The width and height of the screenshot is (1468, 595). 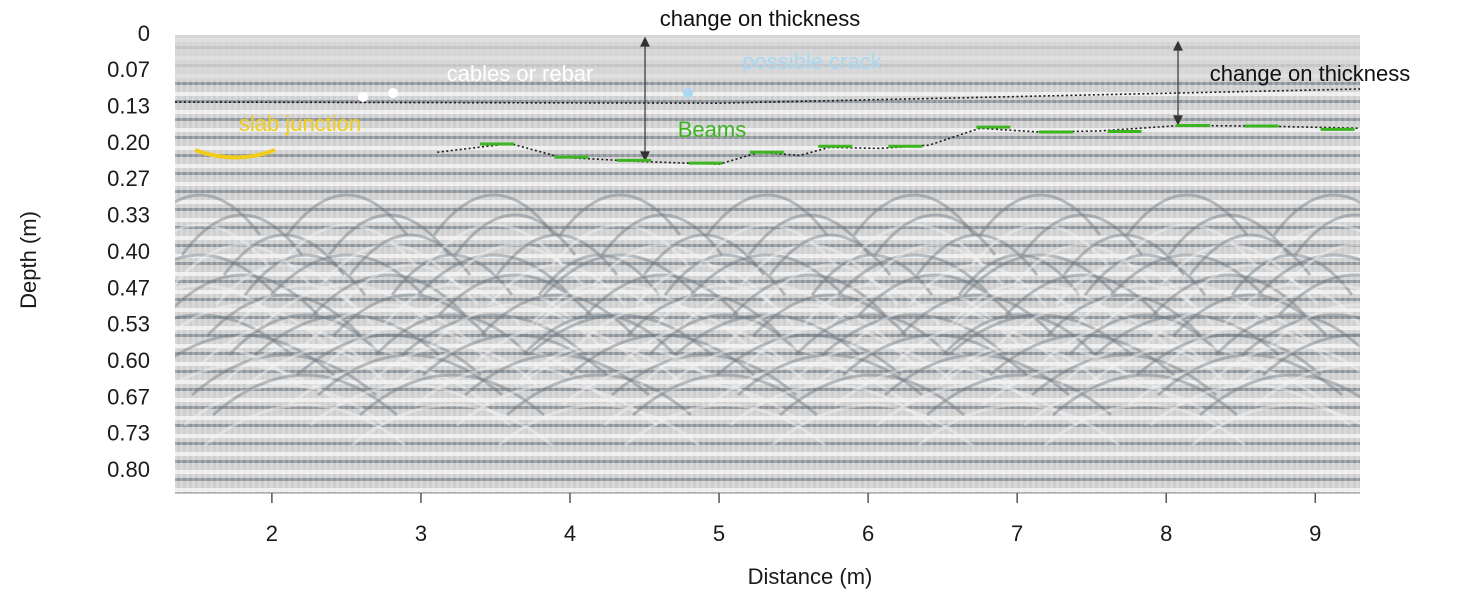 I want to click on thickness-arrows, so click(x=911, y=99).